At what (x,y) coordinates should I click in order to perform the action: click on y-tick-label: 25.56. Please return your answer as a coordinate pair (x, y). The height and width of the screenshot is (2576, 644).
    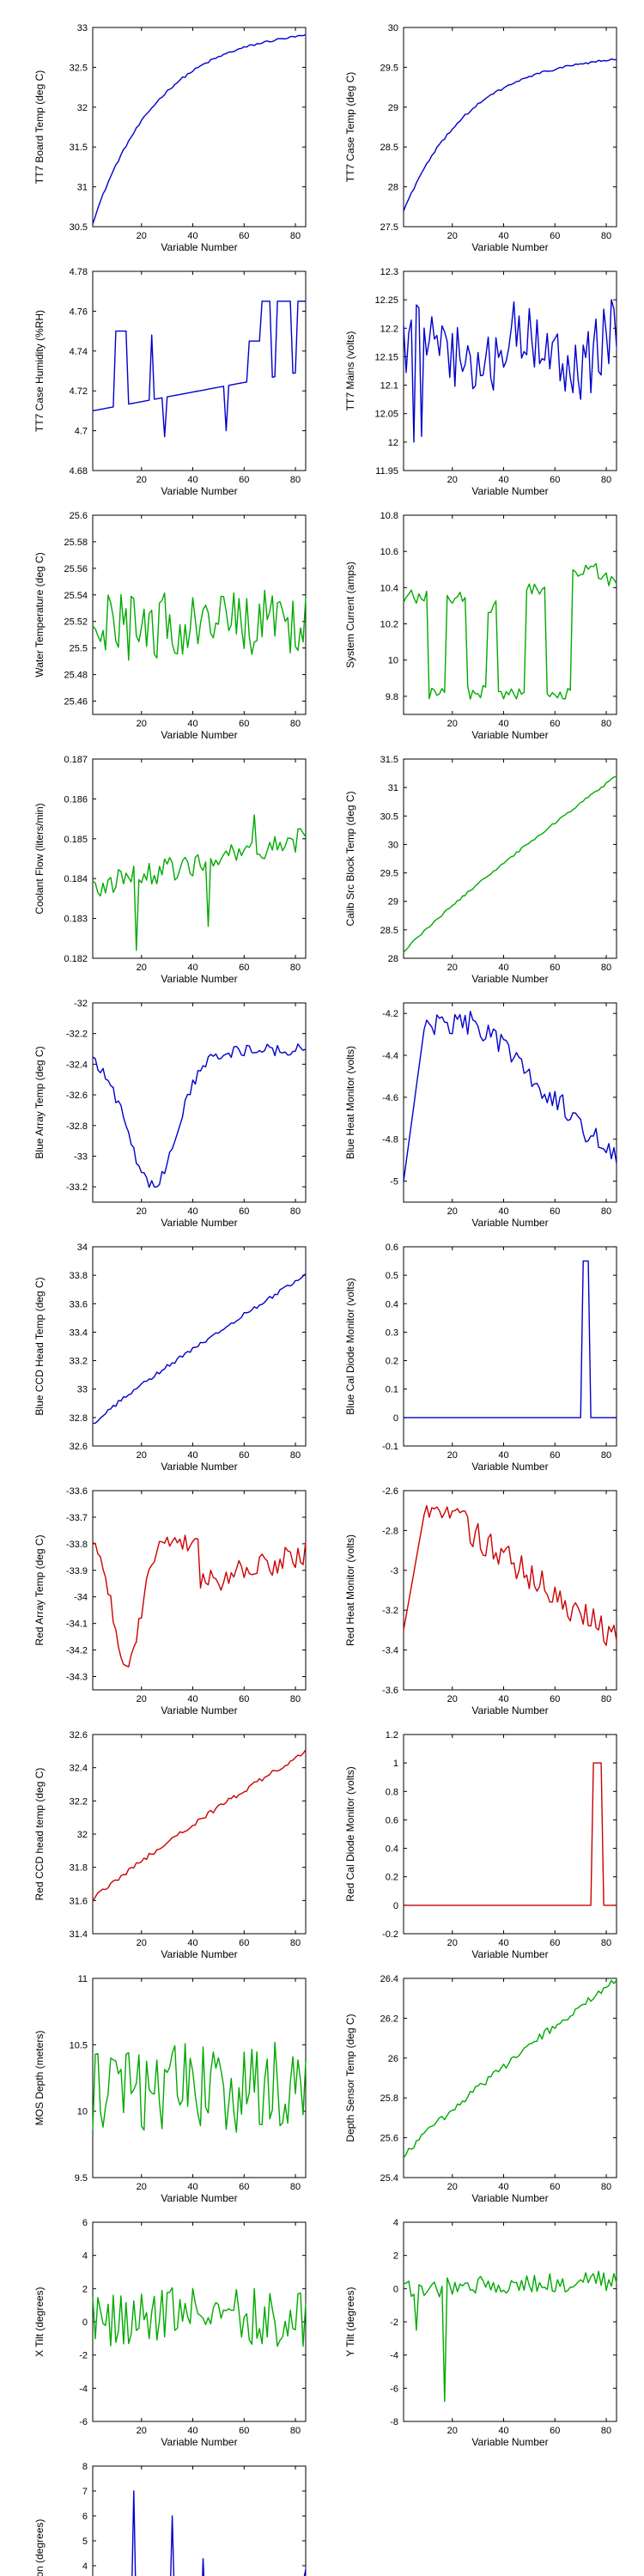
    Looking at the image, I should click on (76, 569).